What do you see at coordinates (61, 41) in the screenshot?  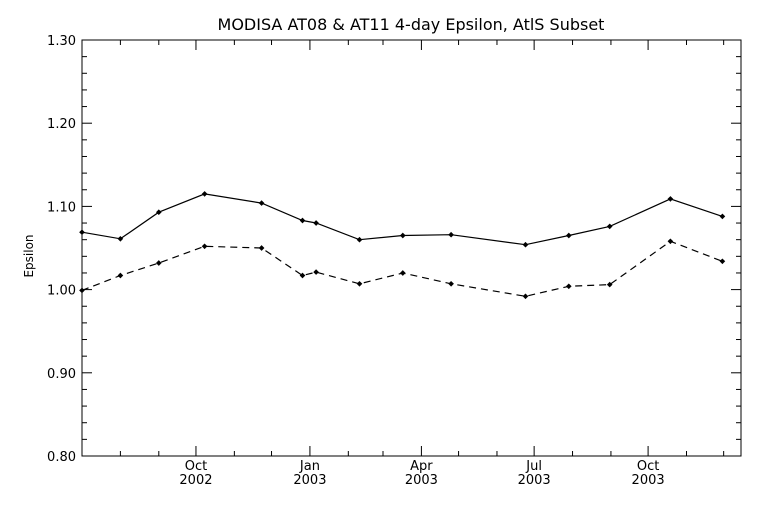 I see `y-tick-label: 1.30` at bounding box center [61, 41].